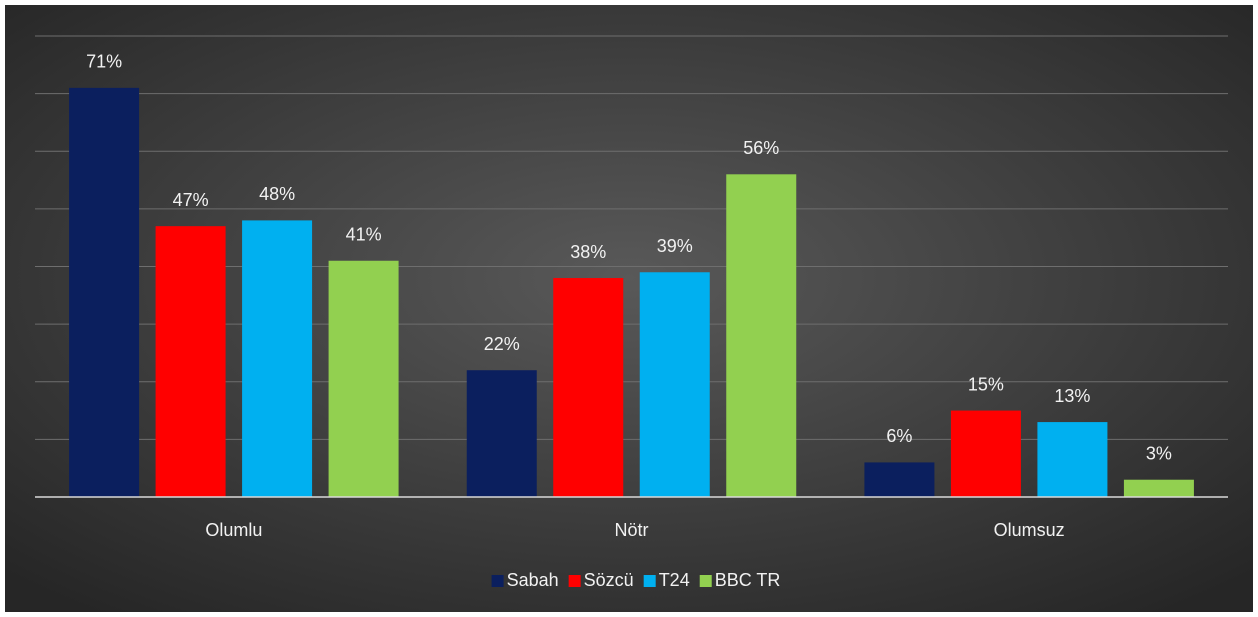  What do you see at coordinates (674, 580) in the screenshot?
I see `legend-label: T24` at bounding box center [674, 580].